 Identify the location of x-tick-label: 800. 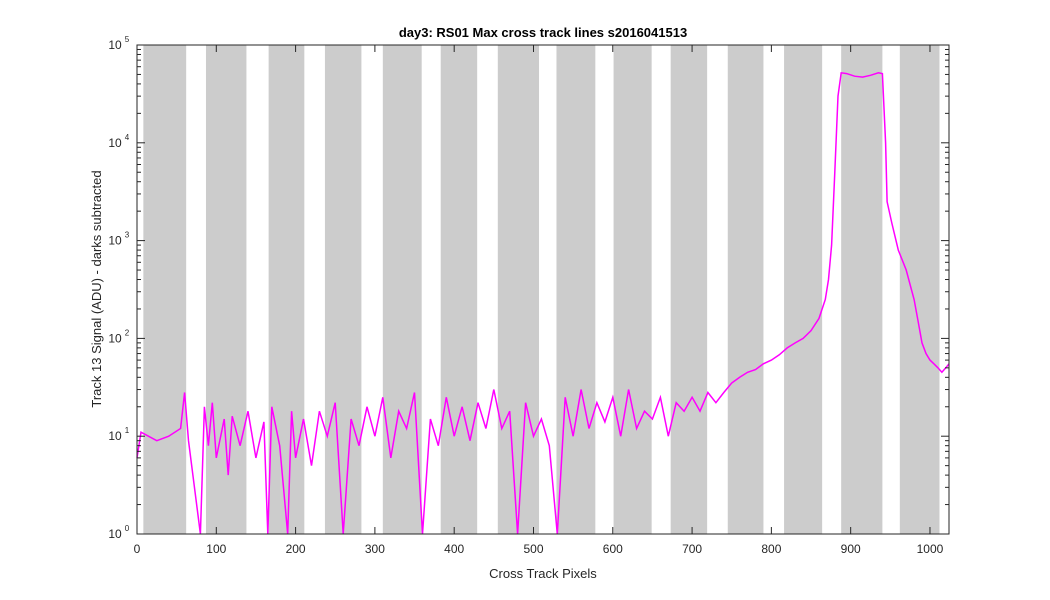
(771, 549).